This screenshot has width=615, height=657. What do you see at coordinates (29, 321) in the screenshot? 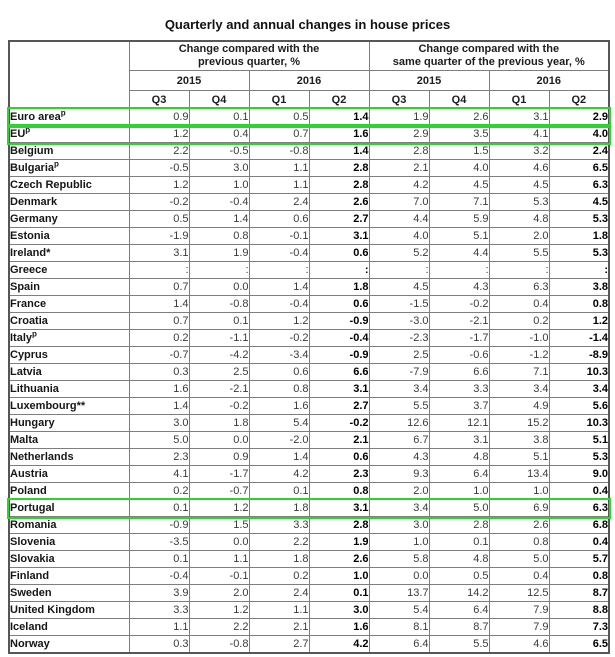
I see `country-name: Croatia` at bounding box center [29, 321].